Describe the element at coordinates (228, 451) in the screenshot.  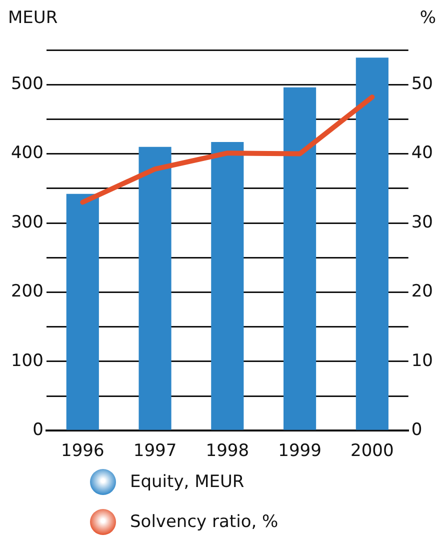
I see `x-tick-label: 1998` at that location.